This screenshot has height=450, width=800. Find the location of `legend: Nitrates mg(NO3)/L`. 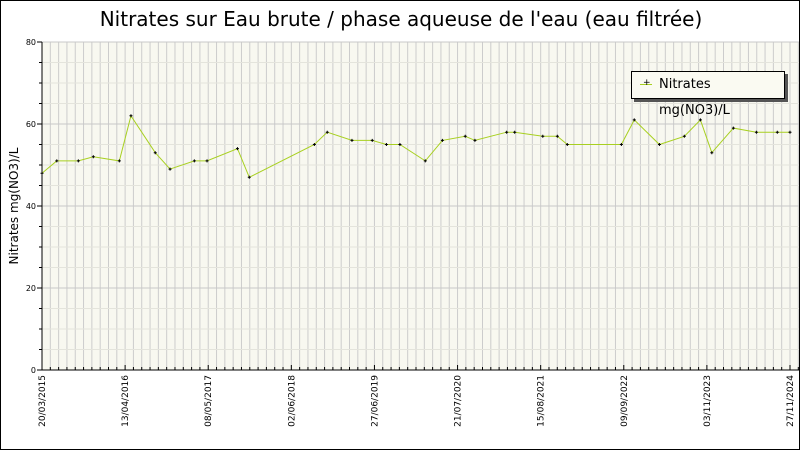

legend: Nitrates mg(NO3)/L is located at coordinates (708, 94).